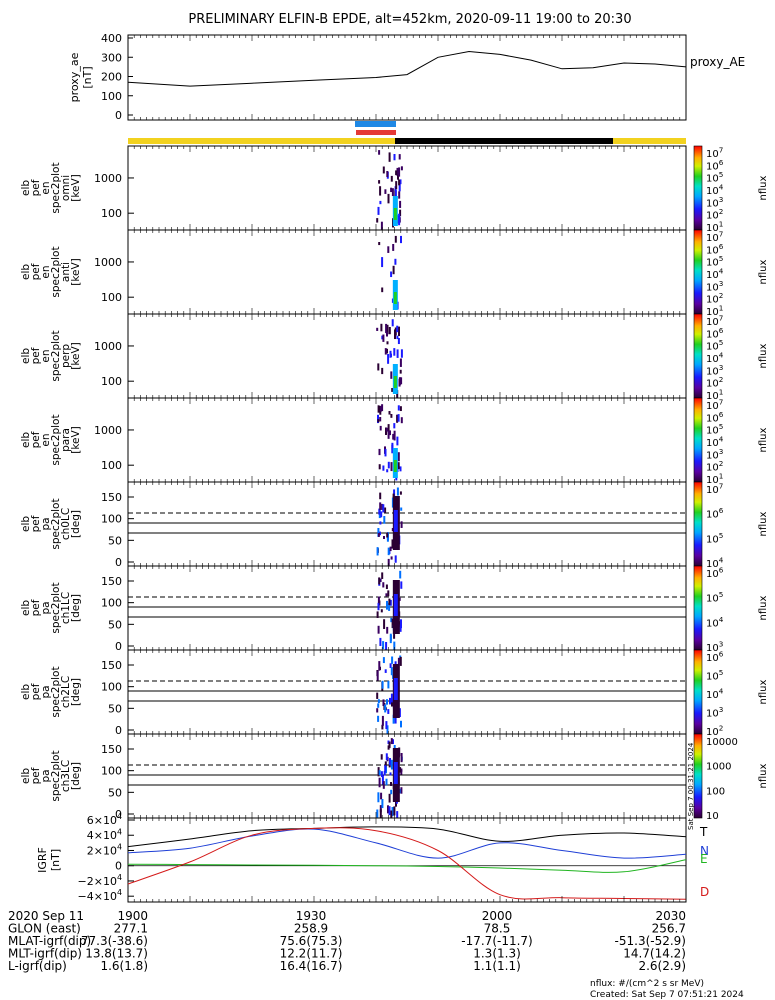 The width and height of the screenshot is (775, 1000). Describe the element at coordinates (407, 440) in the screenshot. I see `panel-frame` at that location.